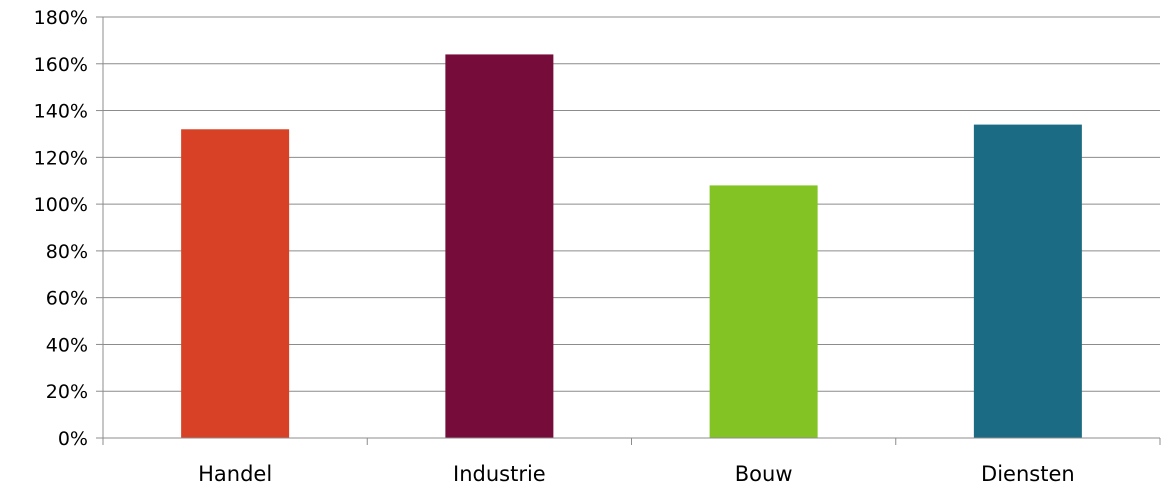 The image size is (1168, 493). I want to click on x-tick-label: Industrie, so click(499, 474).